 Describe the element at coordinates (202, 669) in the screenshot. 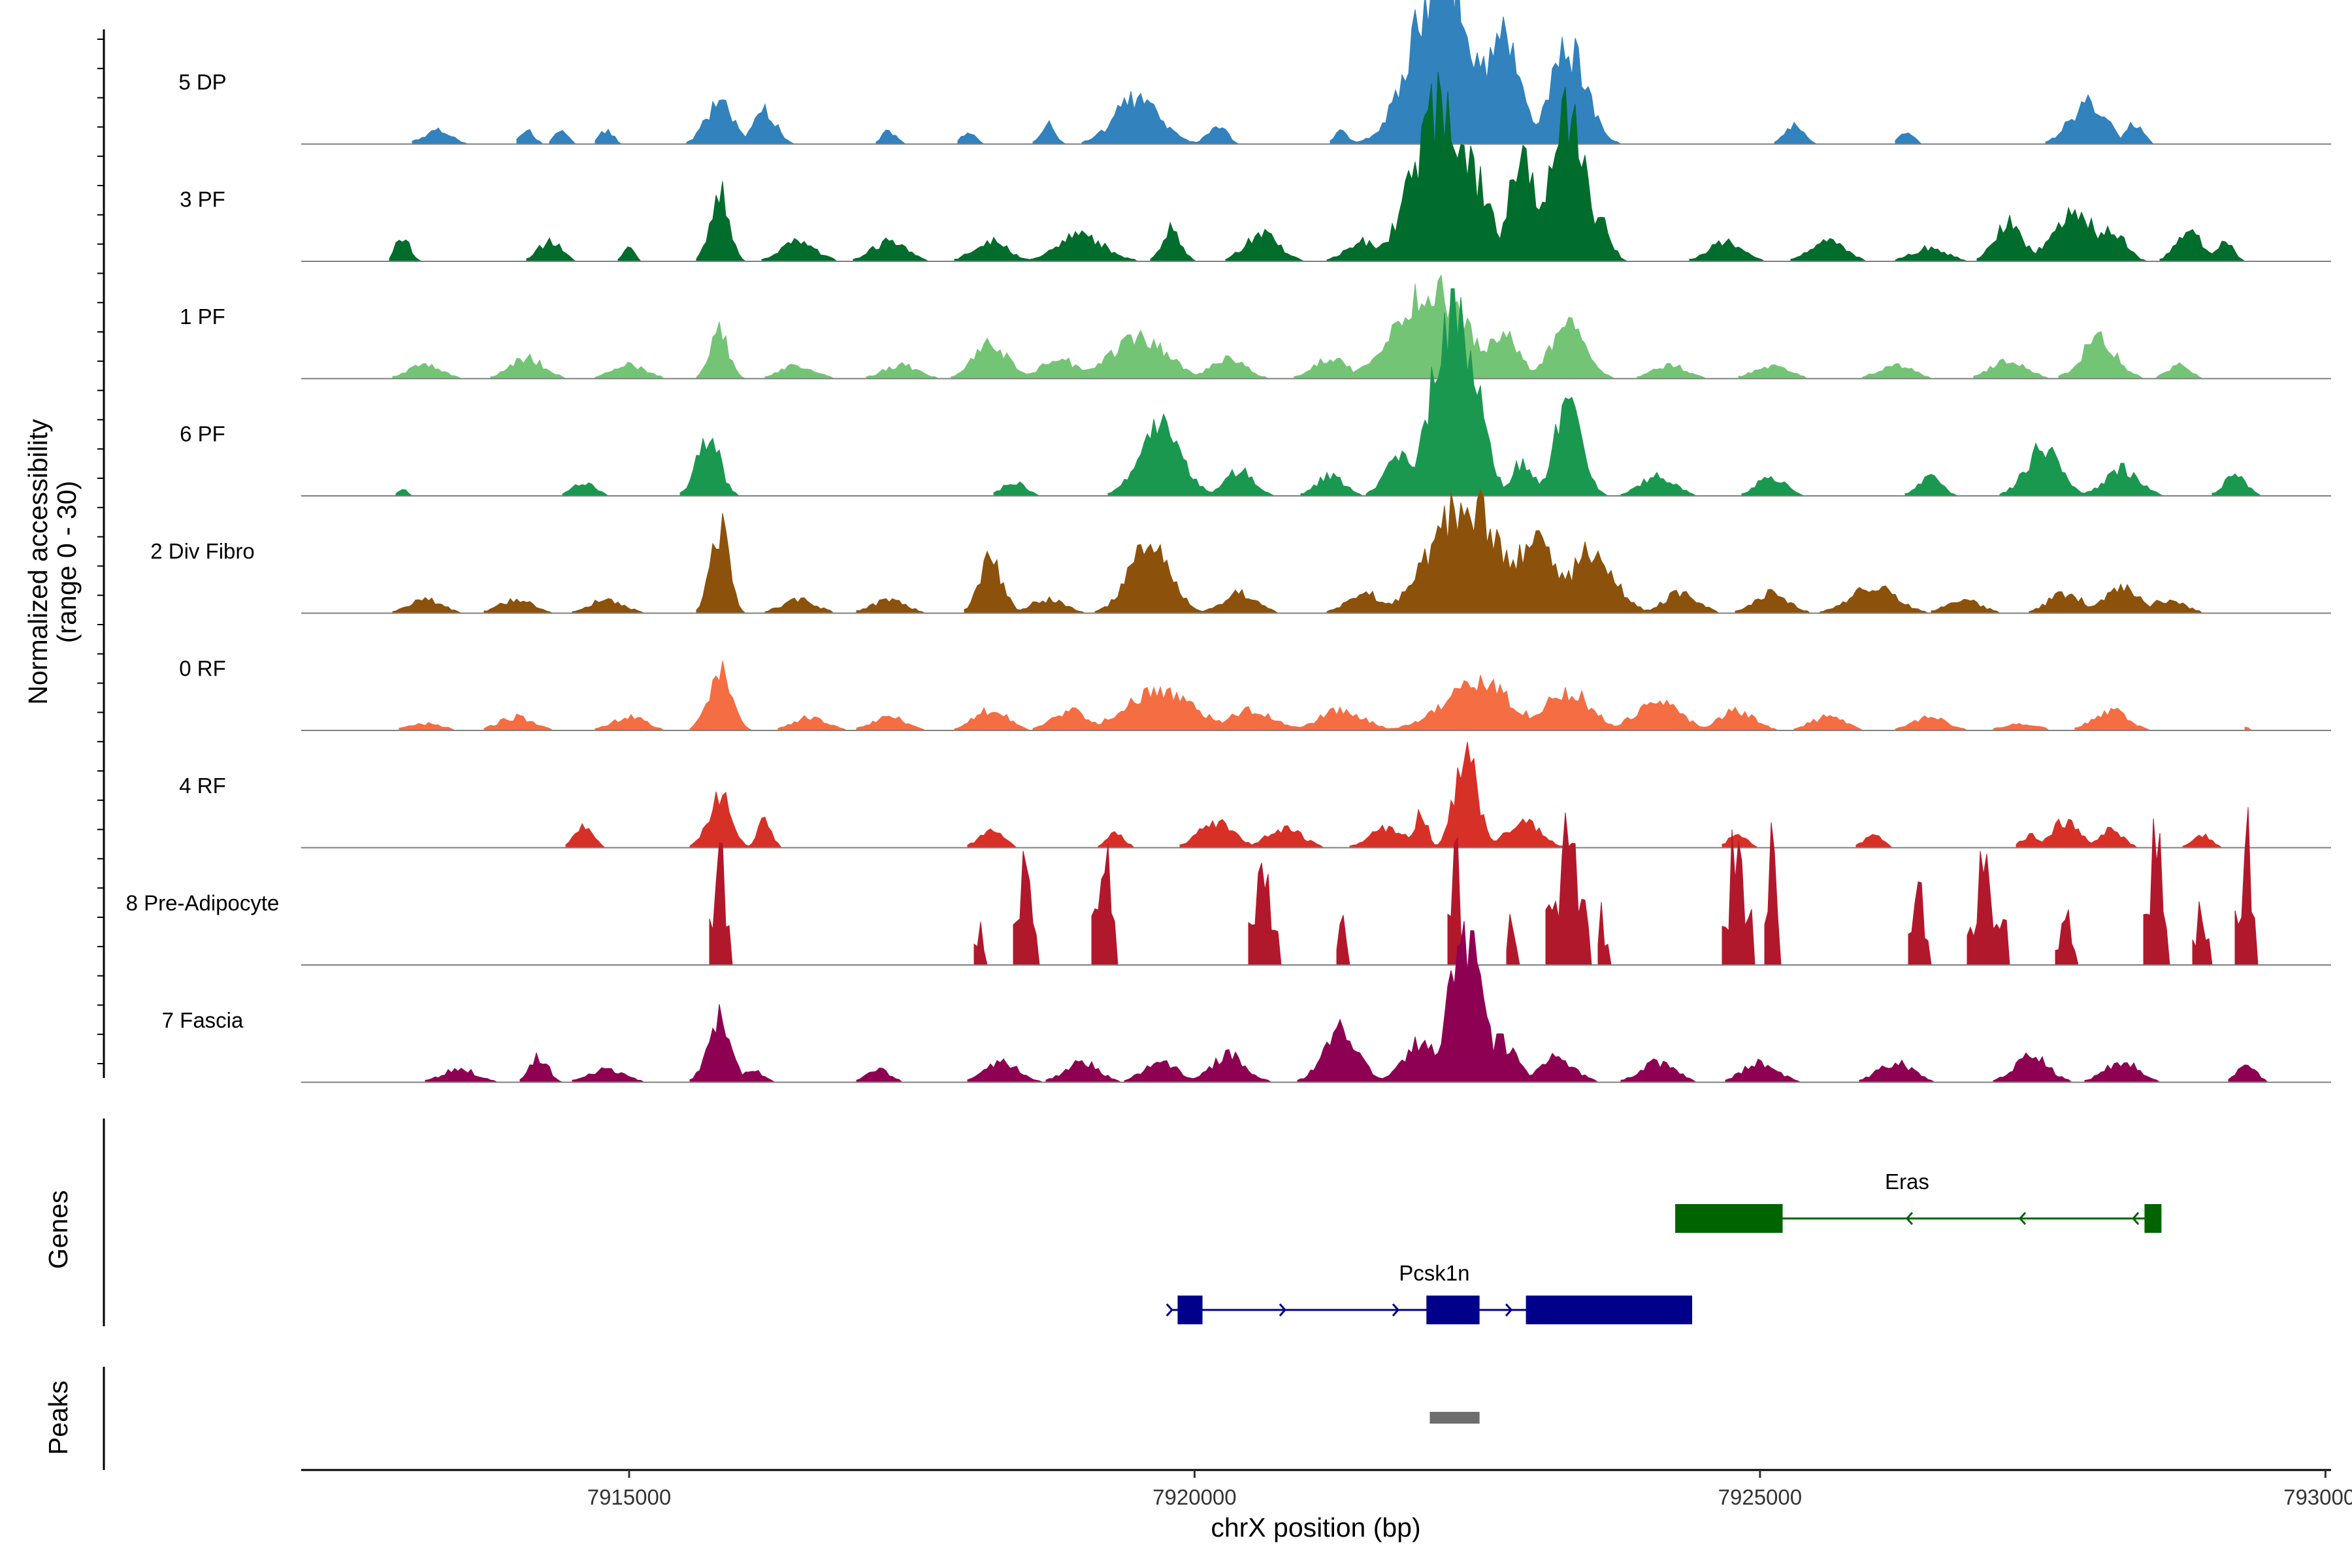

I see `track-label: 0 RF` at that location.